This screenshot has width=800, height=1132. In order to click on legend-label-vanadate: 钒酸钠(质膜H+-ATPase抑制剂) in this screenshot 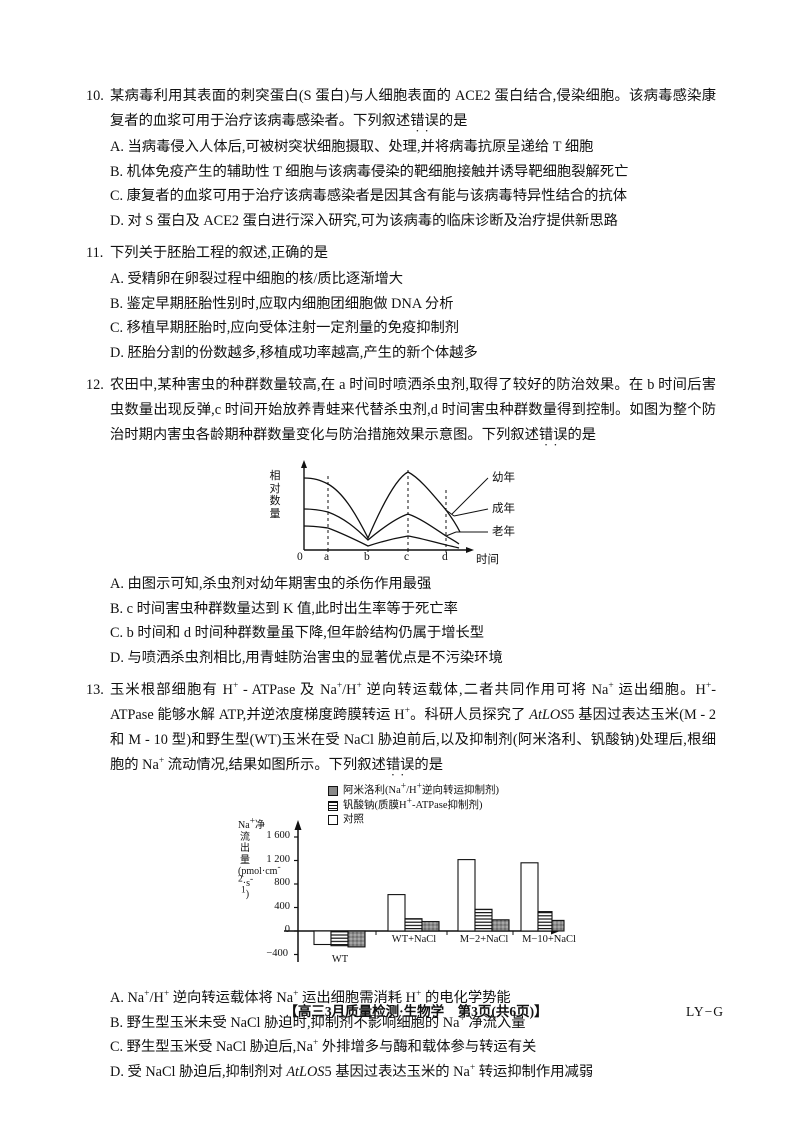, I will do `click(413, 803)`.